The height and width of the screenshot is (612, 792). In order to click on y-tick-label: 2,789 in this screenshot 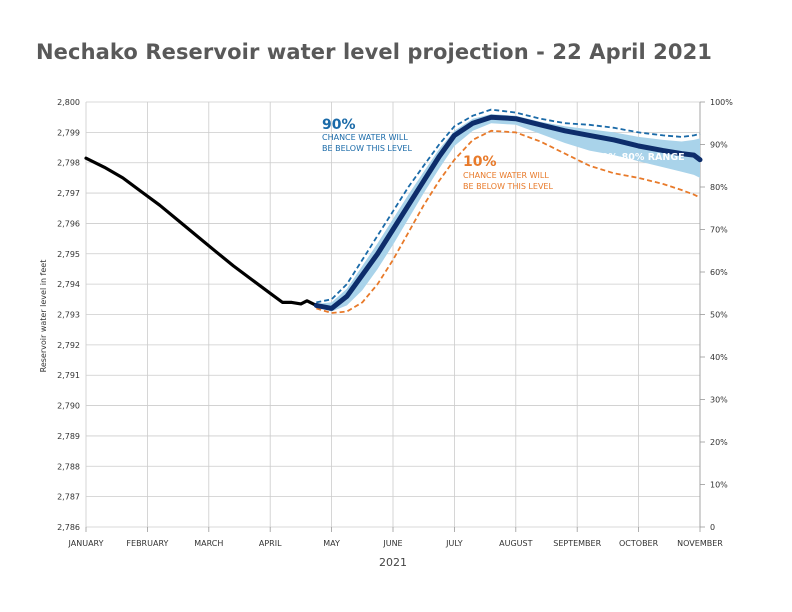, I will do `click(68, 436)`.